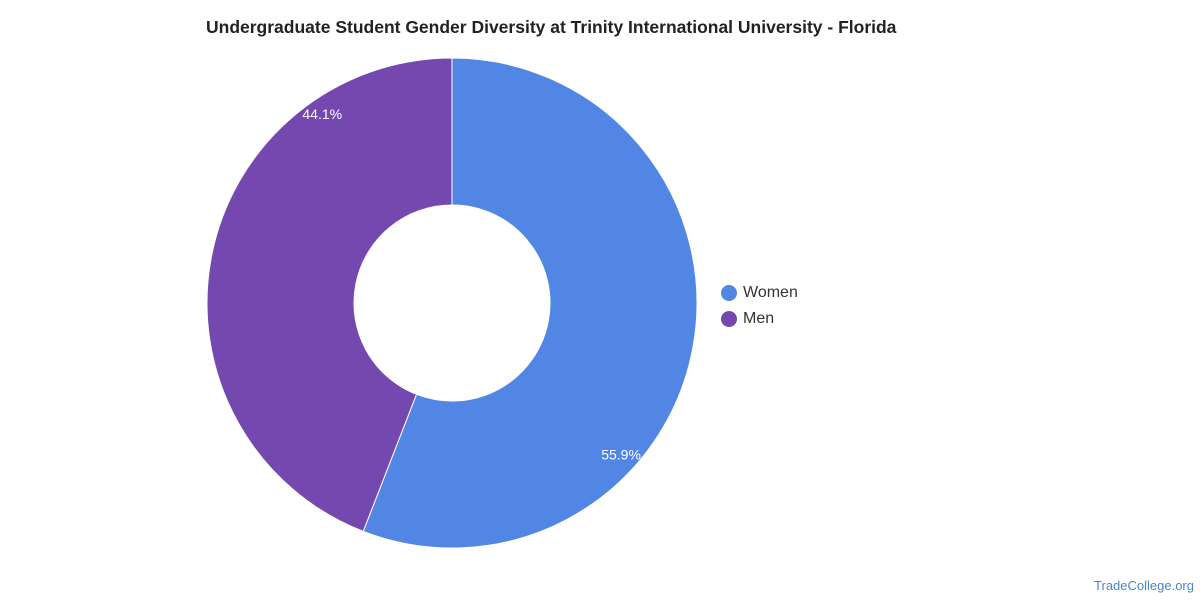 The height and width of the screenshot is (600, 1200). Describe the element at coordinates (729, 319) in the screenshot. I see `legend-swatch-men` at that location.